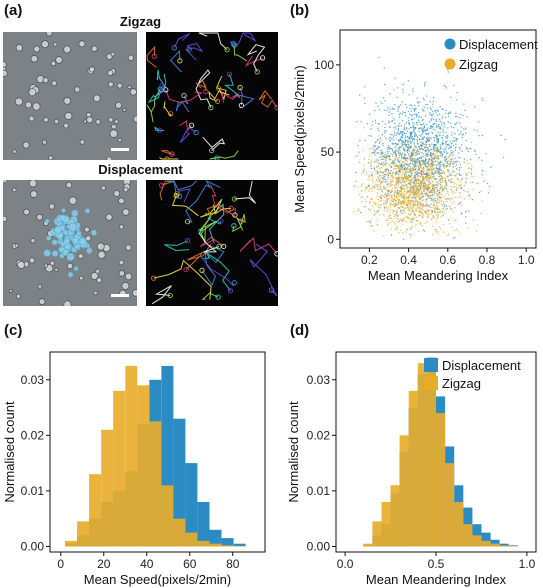 The width and height of the screenshot is (543, 588). I want to click on micrograph-displacement-brightfield, so click(70, 243).